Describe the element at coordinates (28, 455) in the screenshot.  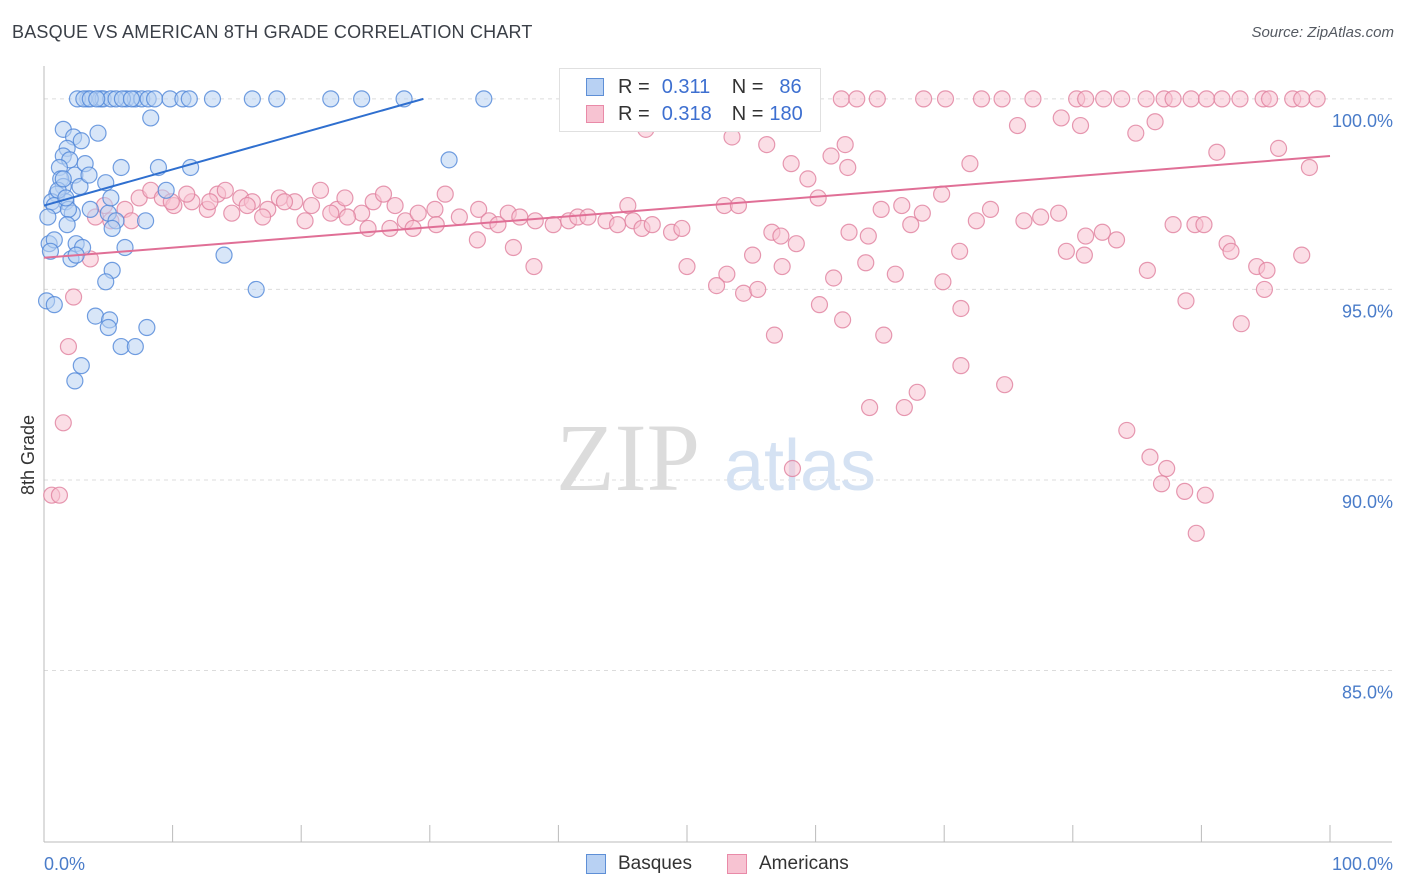
I see `y-axis-title: 8th Grade` at that location.